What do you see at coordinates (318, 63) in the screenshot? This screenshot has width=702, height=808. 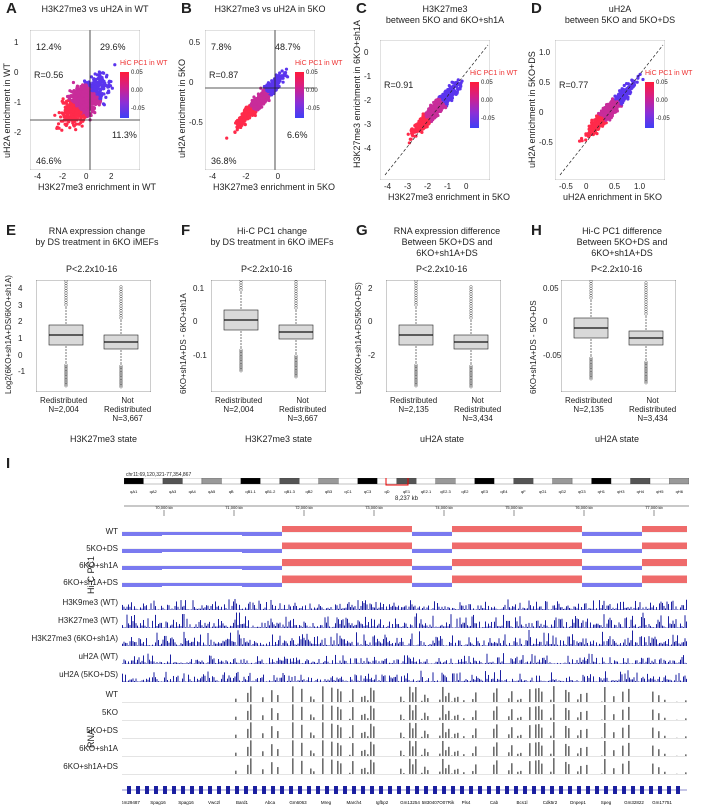 I see `legend-title: HiC PC1 in WT` at bounding box center [318, 63].